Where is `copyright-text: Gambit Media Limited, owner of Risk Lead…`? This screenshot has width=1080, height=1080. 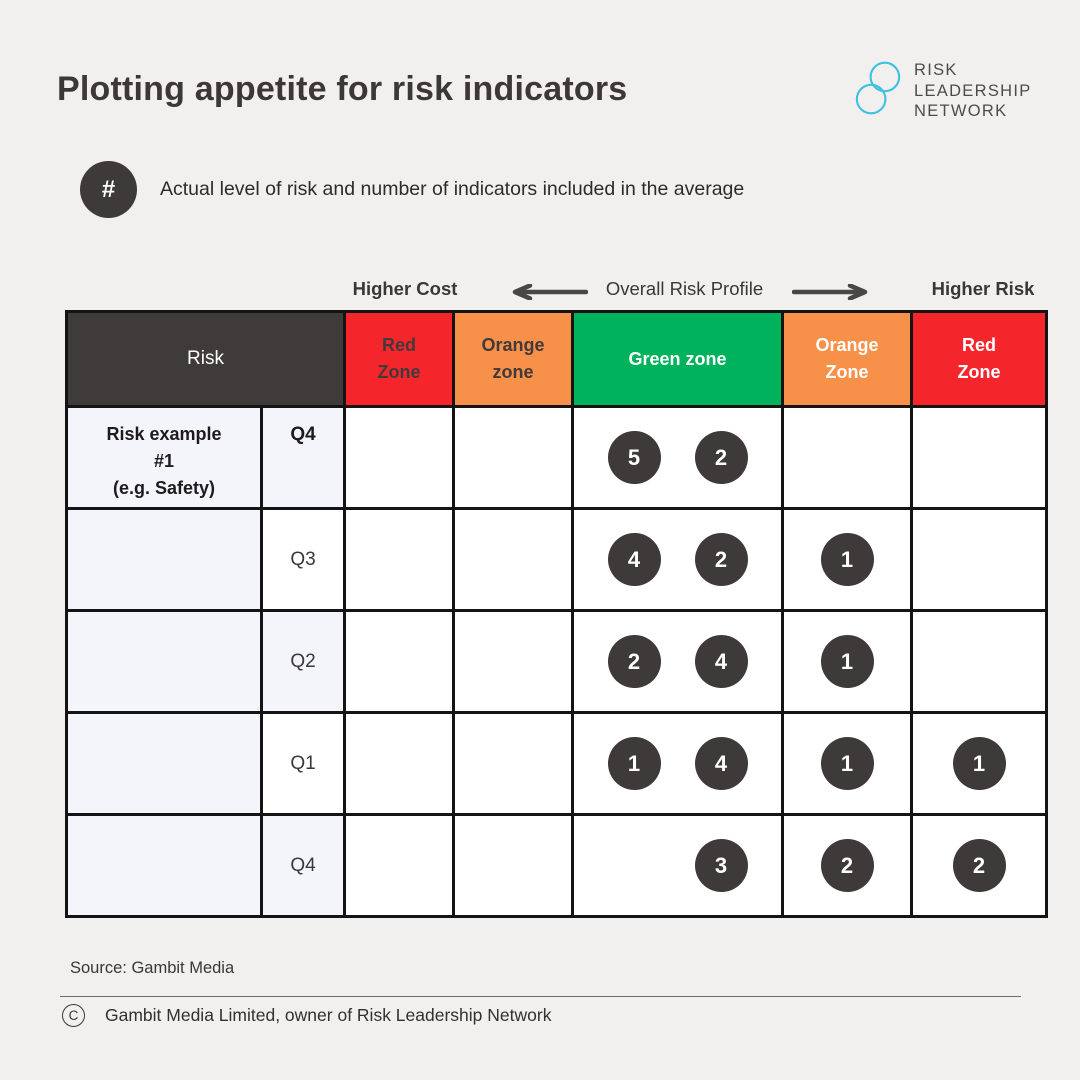
copyright-text: Gambit Media Limited, owner of Risk Lead… is located at coordinates (328, 1015).